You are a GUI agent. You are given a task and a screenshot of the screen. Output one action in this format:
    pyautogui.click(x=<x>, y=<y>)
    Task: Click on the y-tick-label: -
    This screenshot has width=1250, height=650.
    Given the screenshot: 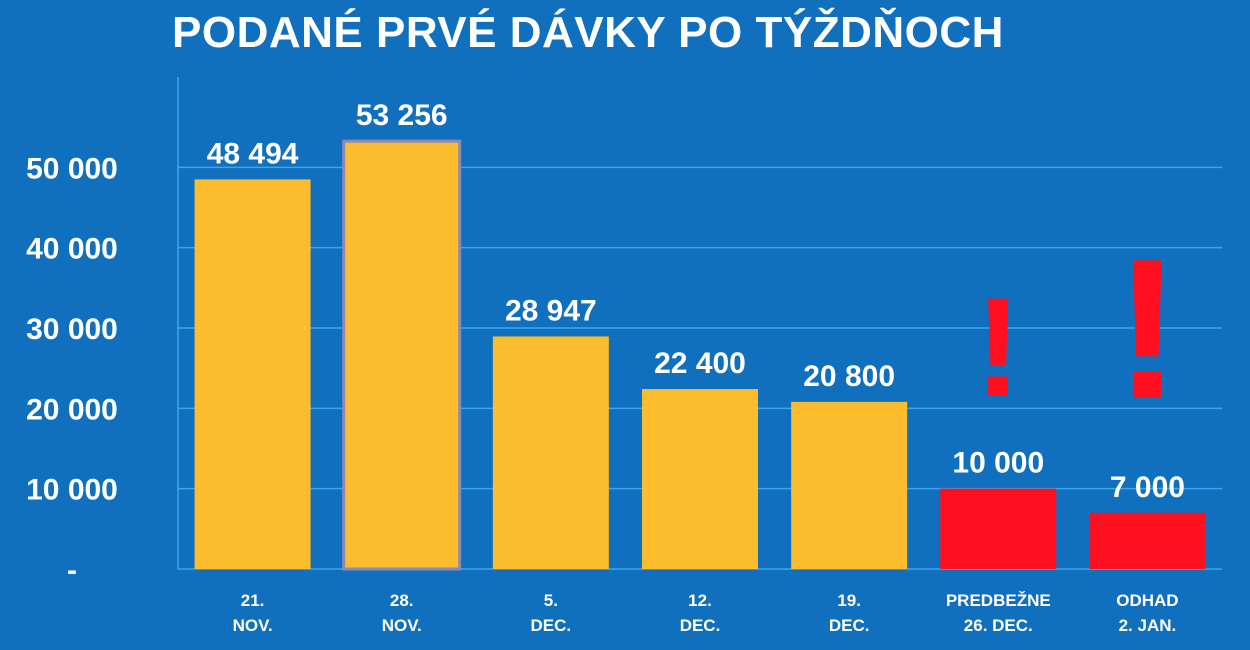 What is the action you would take?
    pyautogui.click(x=72, y=570)
    